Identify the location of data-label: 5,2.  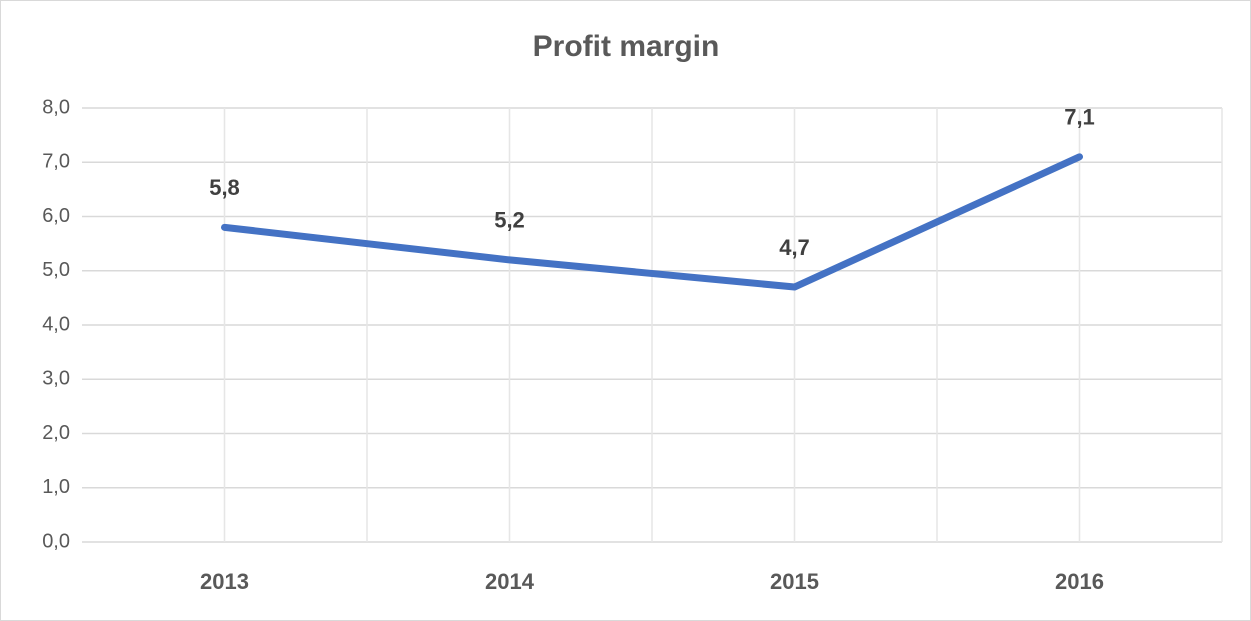
(509, 220).